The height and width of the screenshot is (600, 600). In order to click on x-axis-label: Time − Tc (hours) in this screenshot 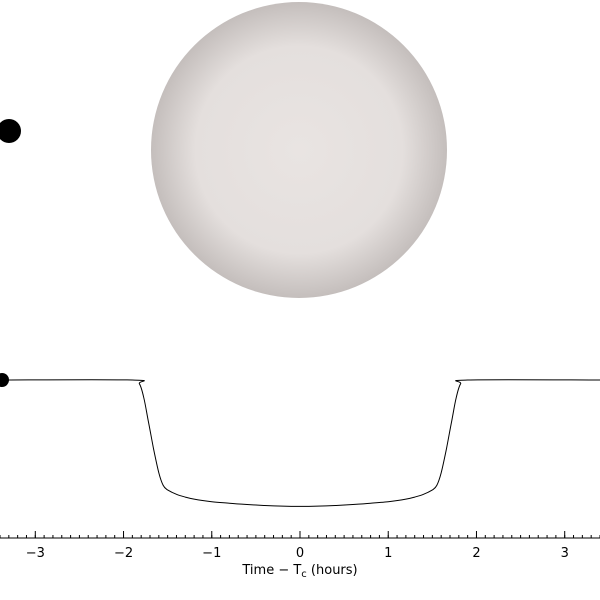, I will do `click(299, 571)`.